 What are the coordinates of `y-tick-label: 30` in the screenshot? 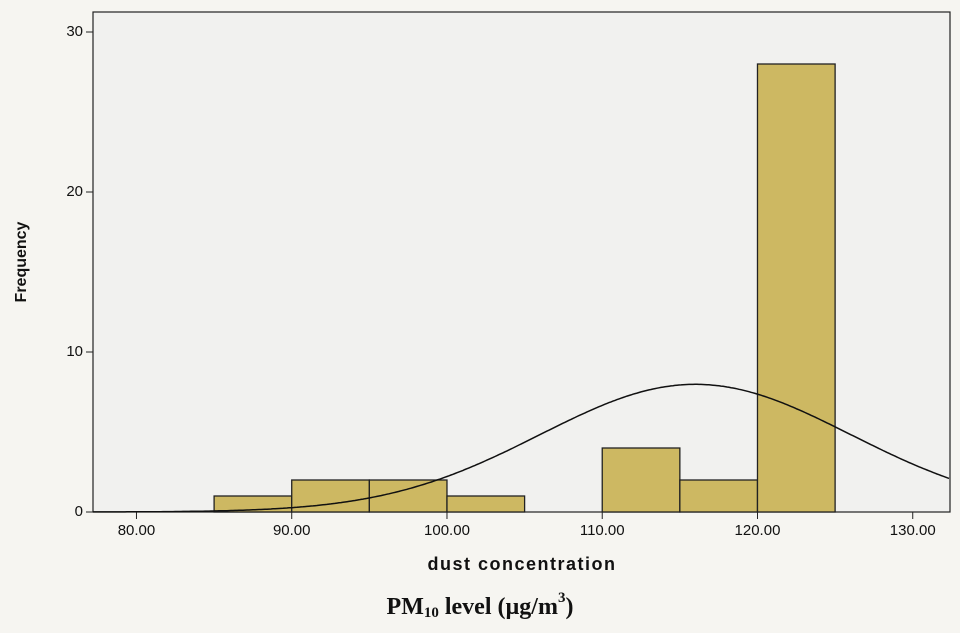 It's located at (74, 31).